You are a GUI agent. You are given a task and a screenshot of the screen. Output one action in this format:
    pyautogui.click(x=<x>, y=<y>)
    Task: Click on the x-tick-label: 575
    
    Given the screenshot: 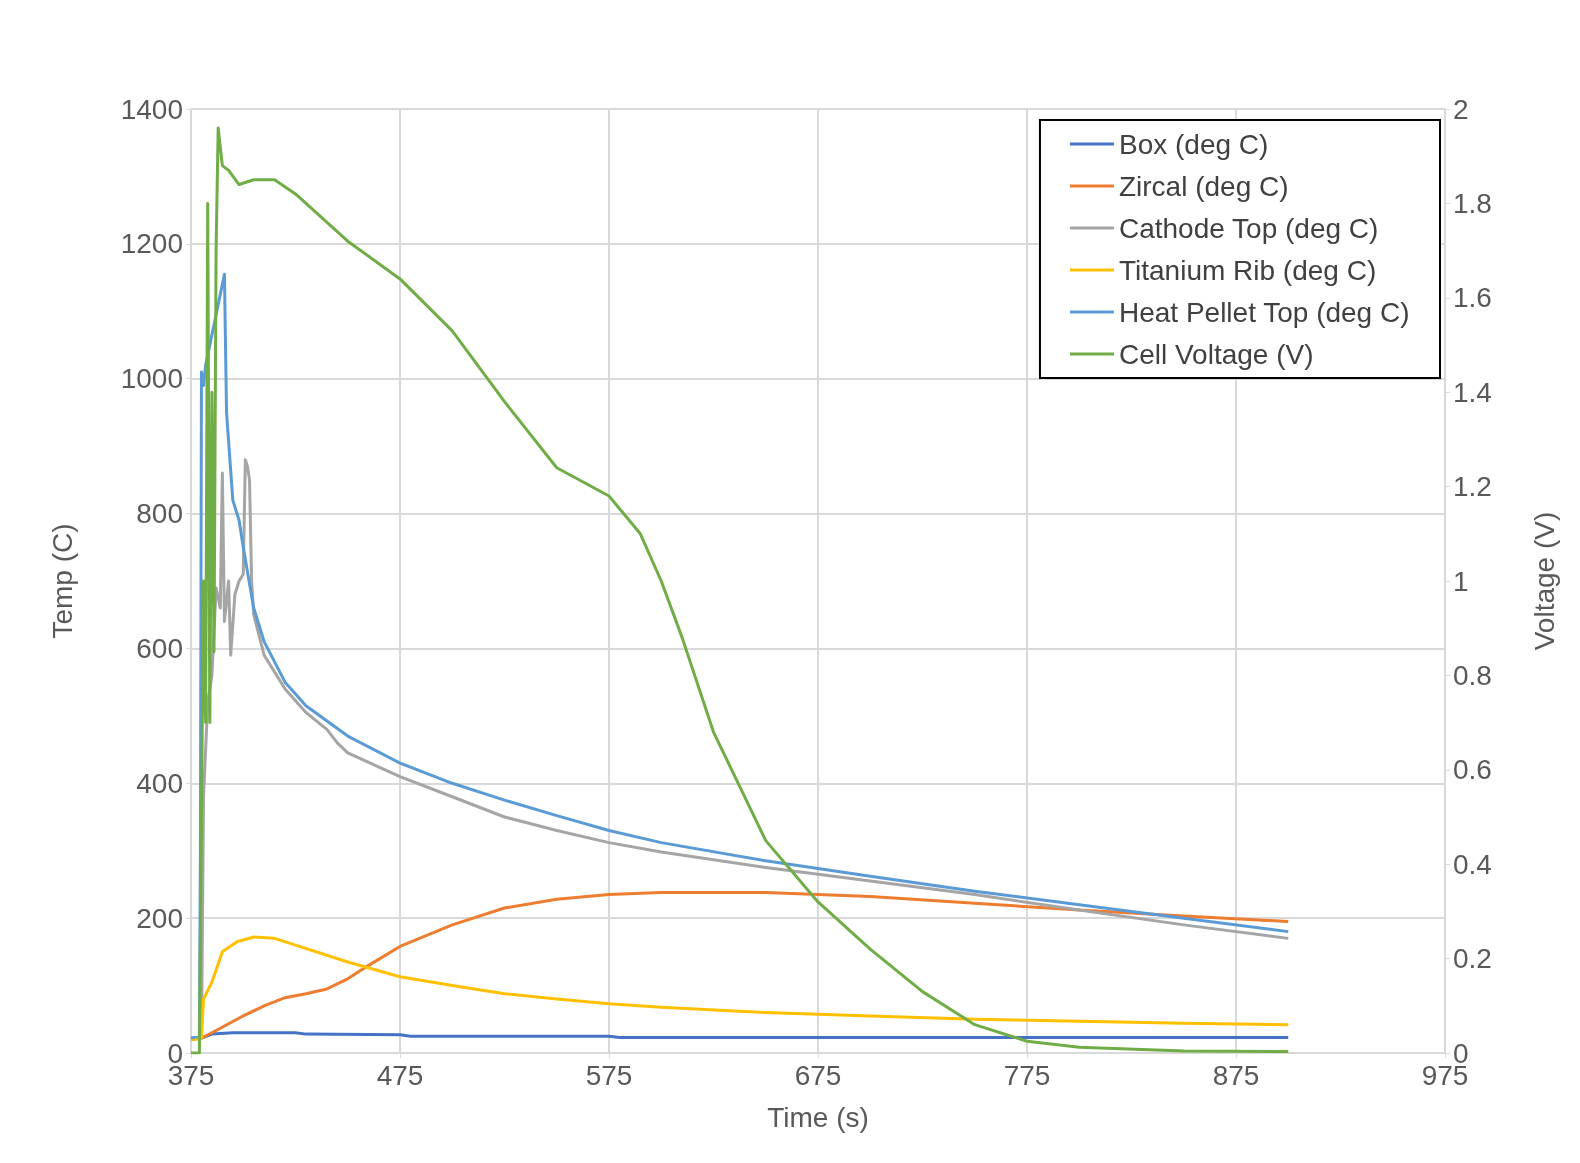 What is the action you would take?
    pyautogui.click(x=609, y=1075)
    